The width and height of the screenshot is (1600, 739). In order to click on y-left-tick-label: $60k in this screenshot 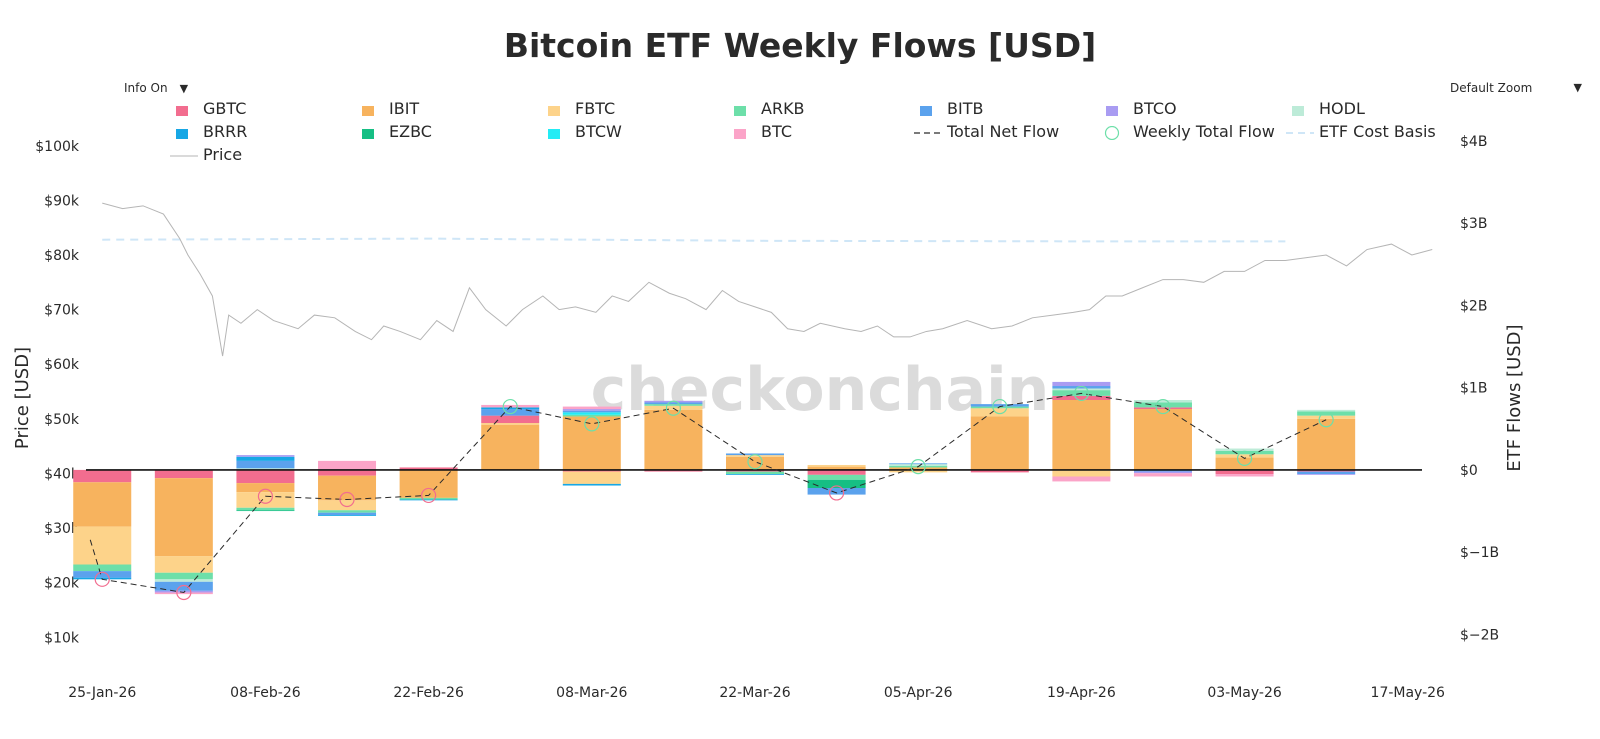, I will do `click(62, 365)`.